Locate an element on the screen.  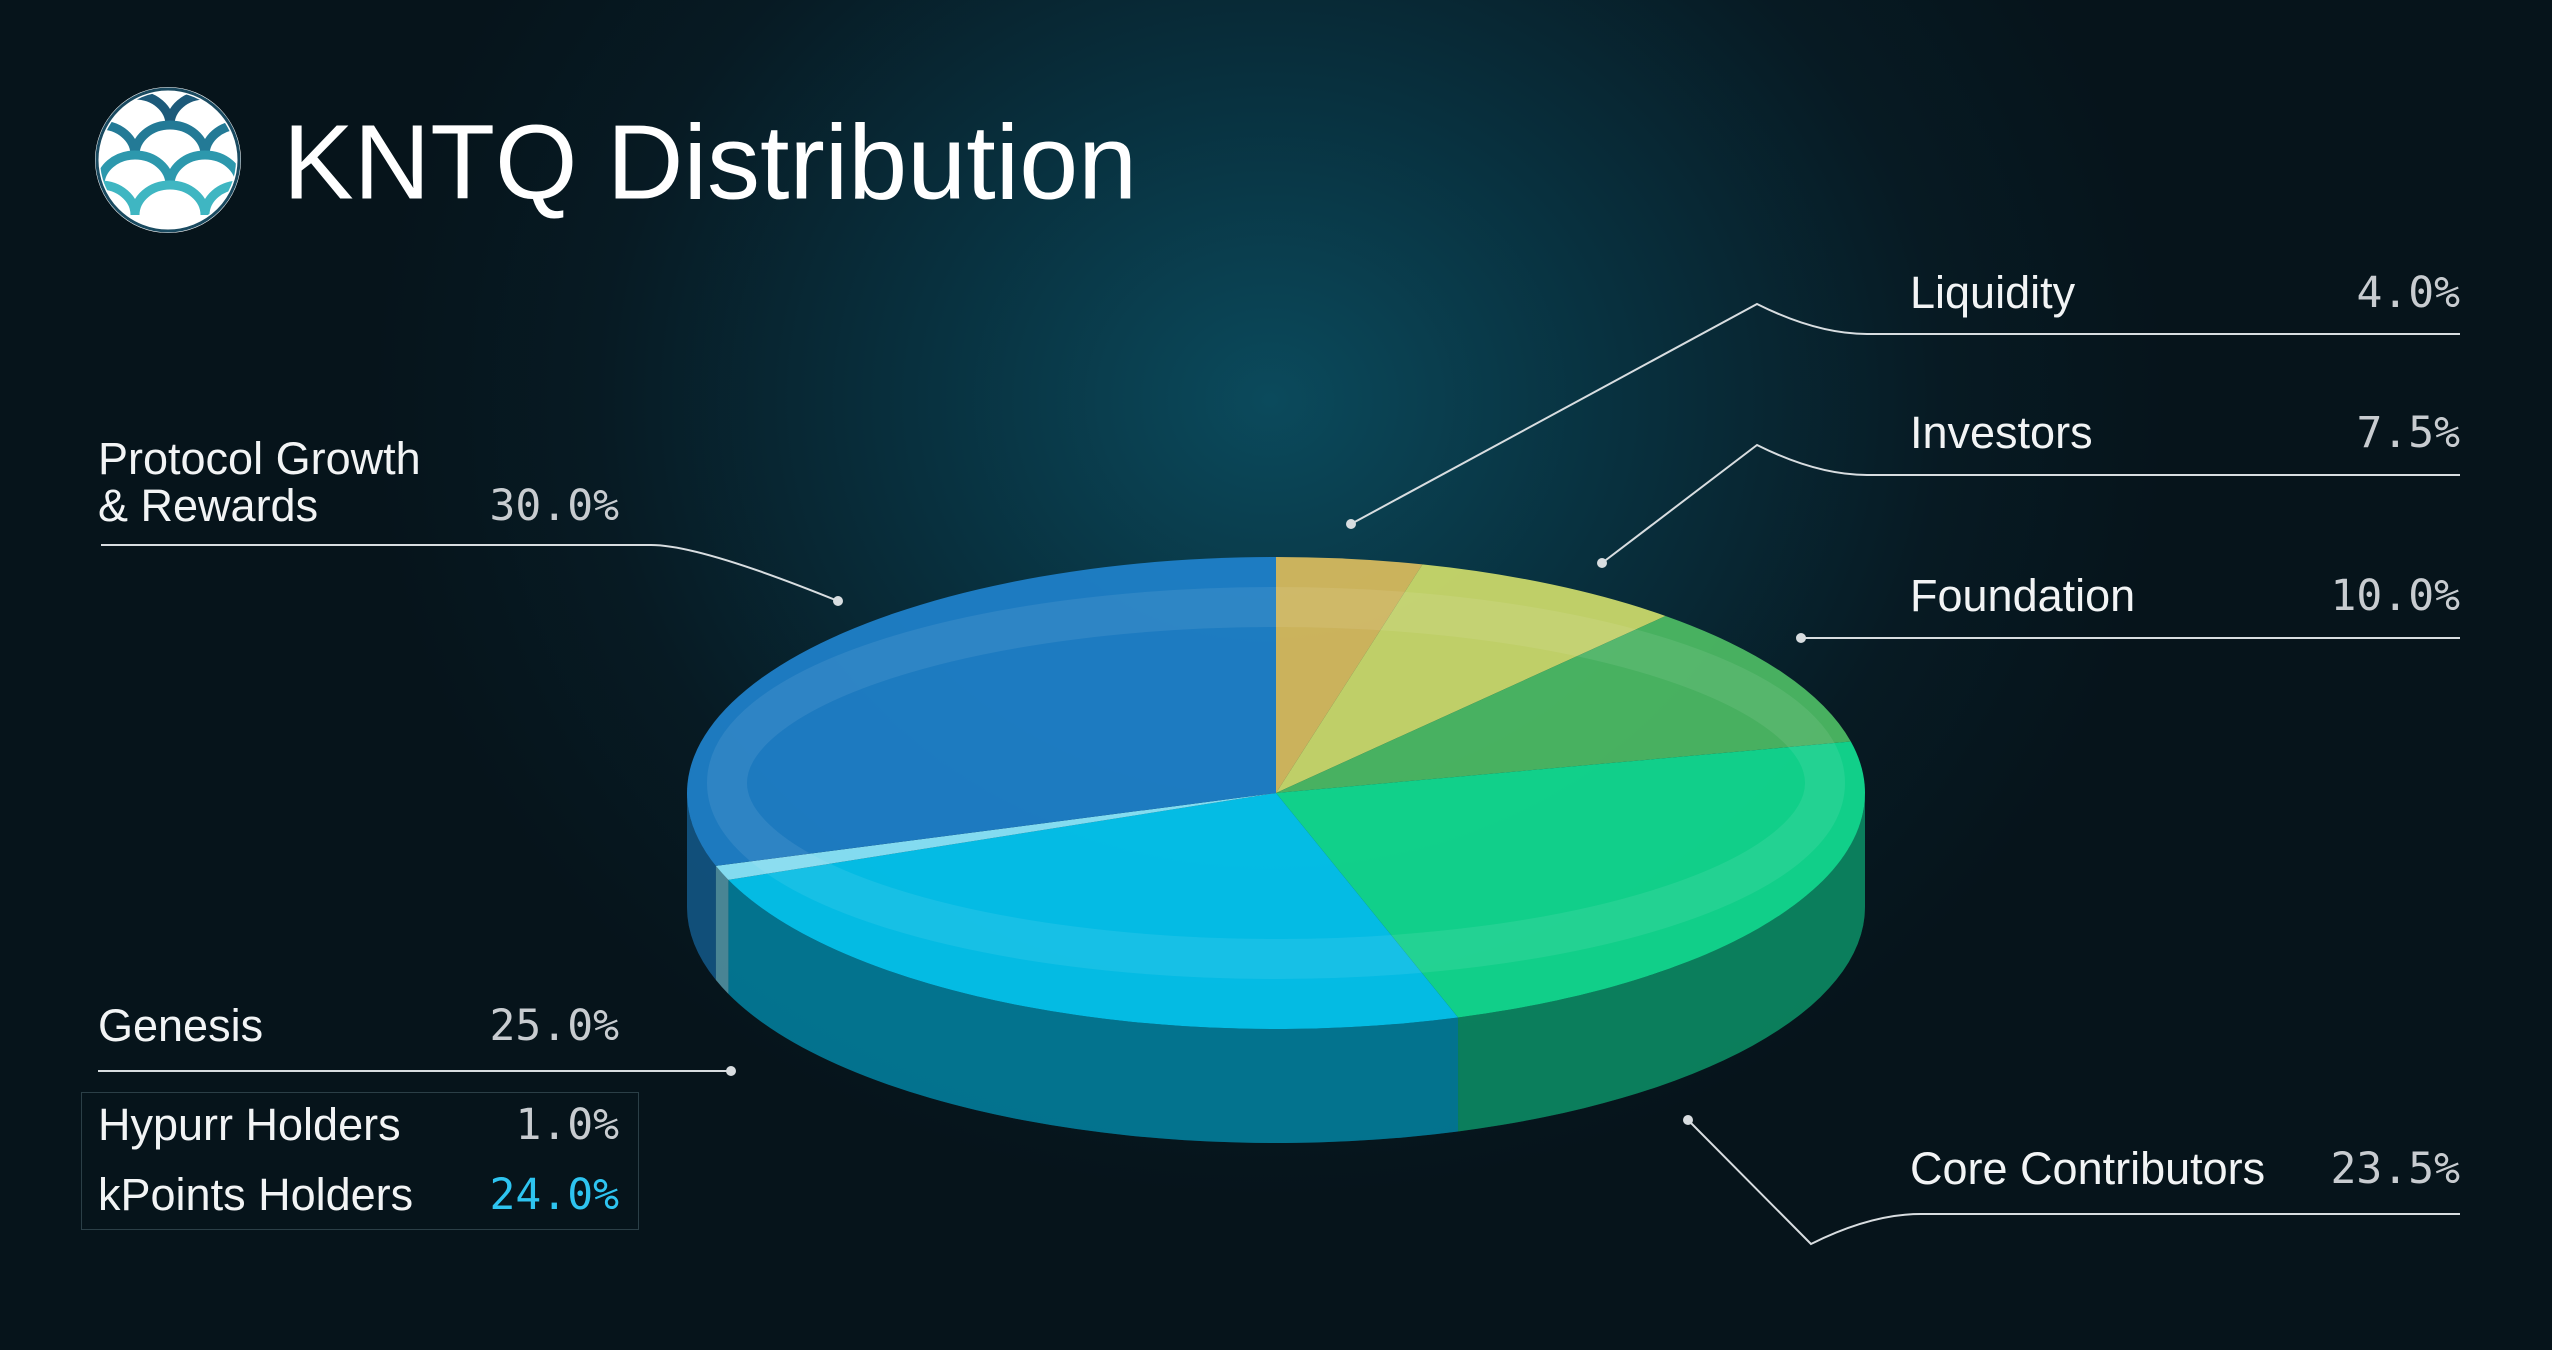
slice-value-label: 25.0% is located at coordinates (554, 1026).